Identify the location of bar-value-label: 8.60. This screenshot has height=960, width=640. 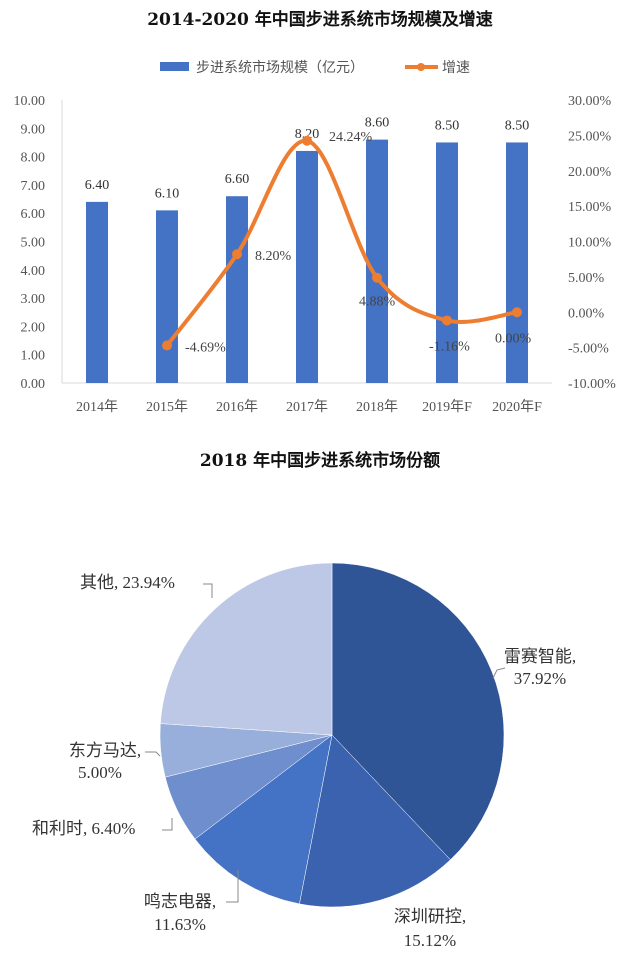
(377, 123).